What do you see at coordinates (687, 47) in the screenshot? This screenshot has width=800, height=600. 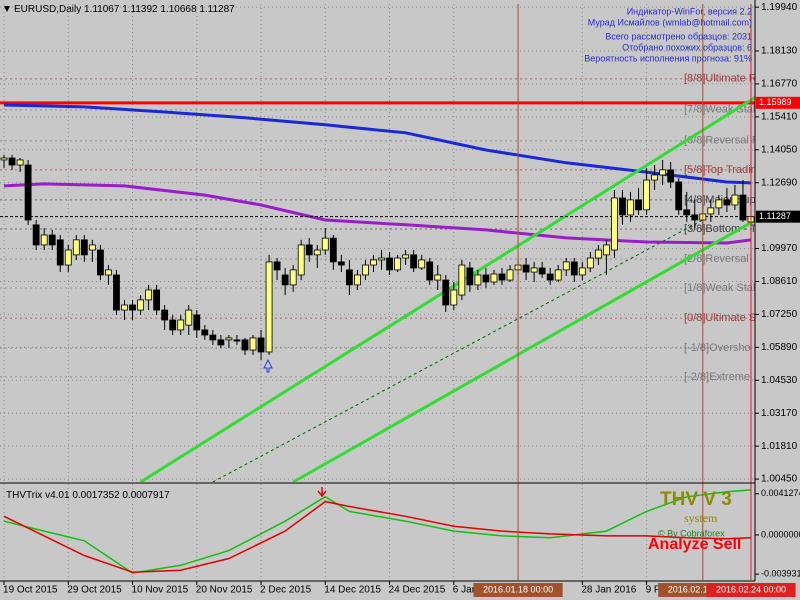 I see `info-line: Отобрано похожих образцов: 6` at bounding box center [687, 47].